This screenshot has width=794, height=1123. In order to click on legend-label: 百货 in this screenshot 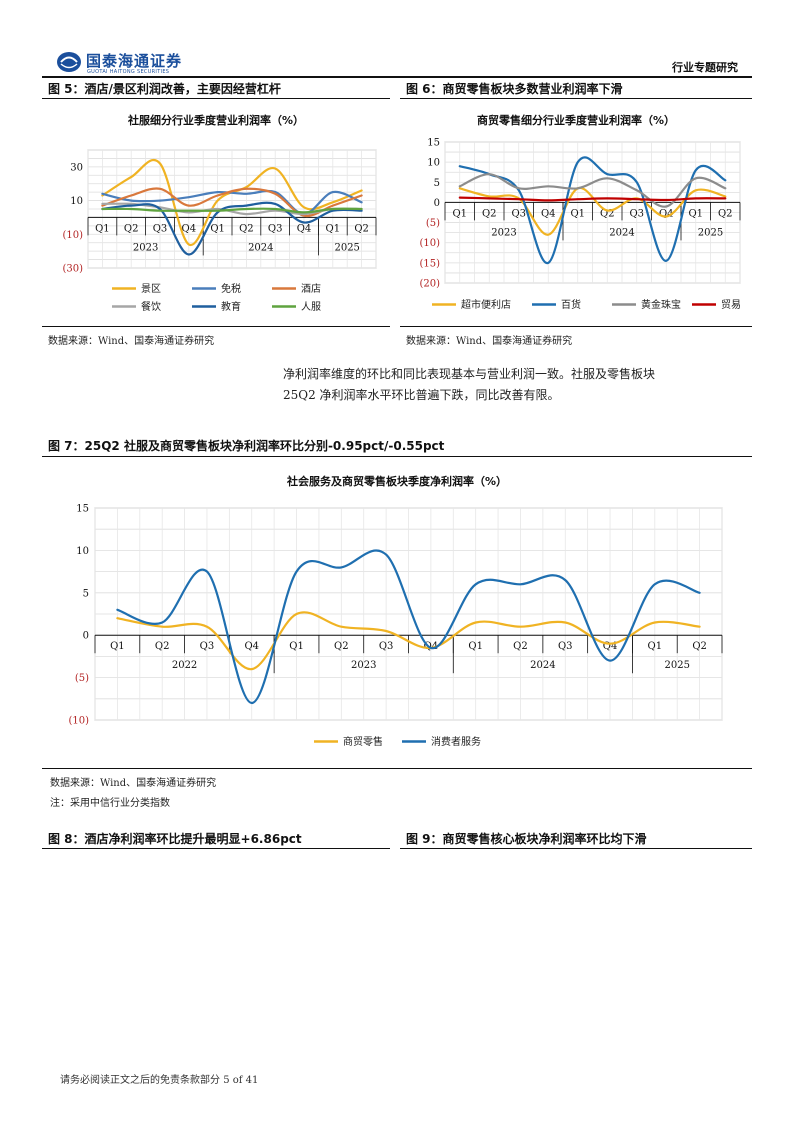, I will do `click(571, 304)`.